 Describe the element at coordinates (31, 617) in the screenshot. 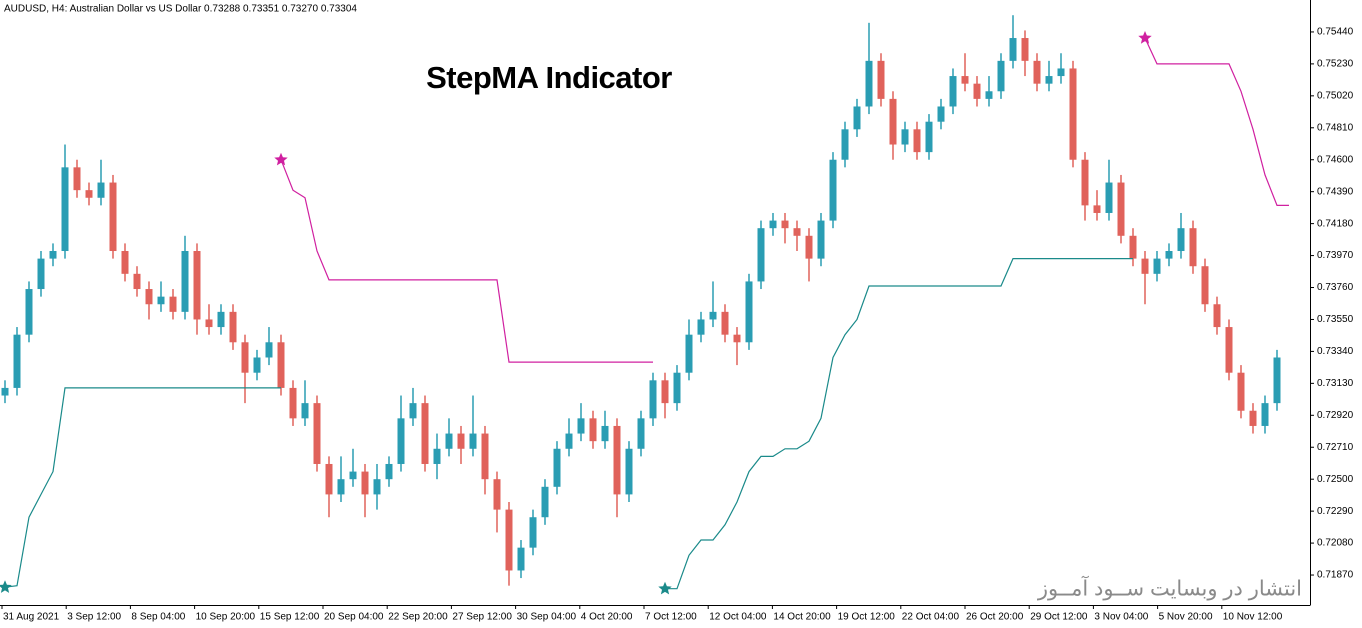

I see `x-tick-label: 31 Aug 2021` at that location.